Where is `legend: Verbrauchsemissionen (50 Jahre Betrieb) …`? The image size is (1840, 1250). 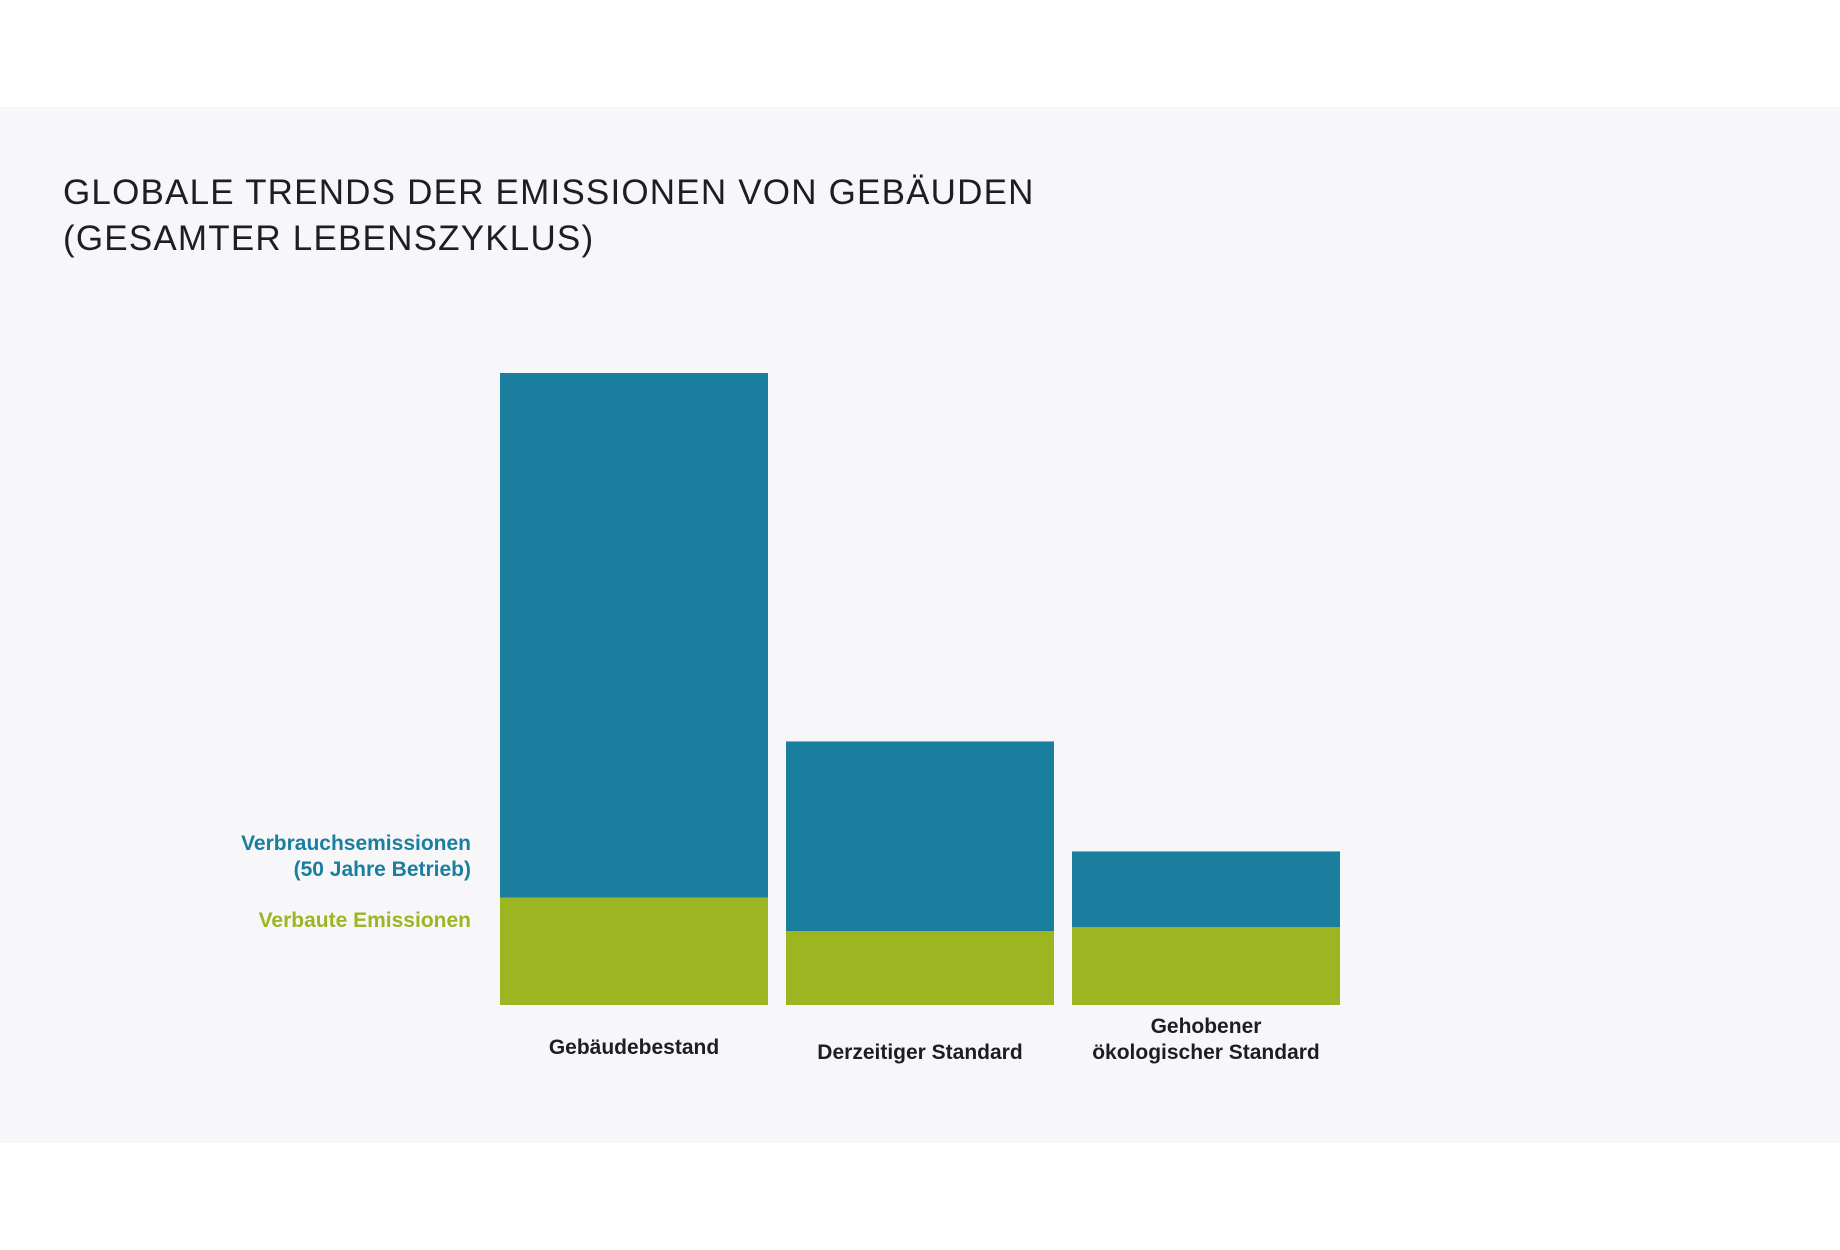
legend: Verbrauchsemissionen (50 Jahre Betrieb) … is located at coordinates (356, 882).